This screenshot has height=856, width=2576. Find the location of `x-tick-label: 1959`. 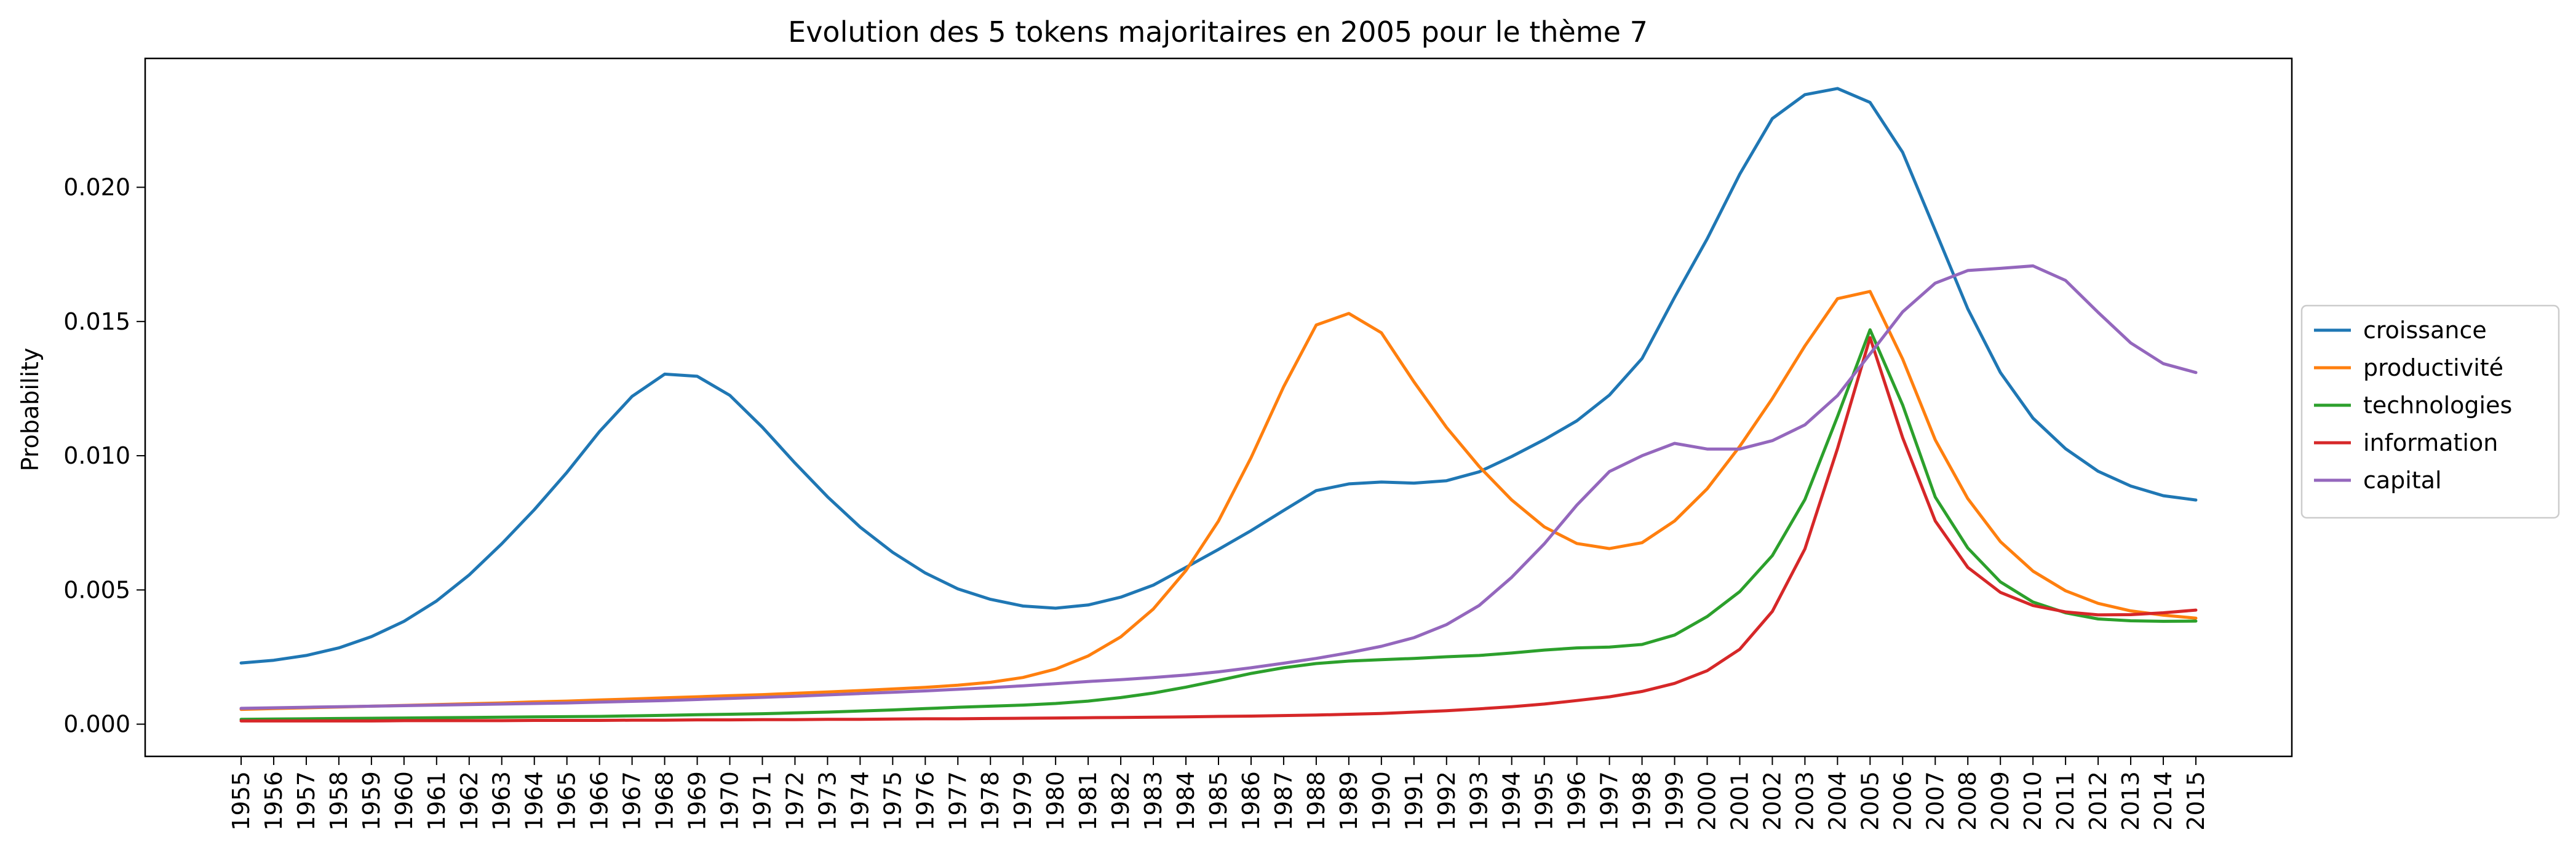

x-tick-label: 1959 is located at coordinates (371, 801).